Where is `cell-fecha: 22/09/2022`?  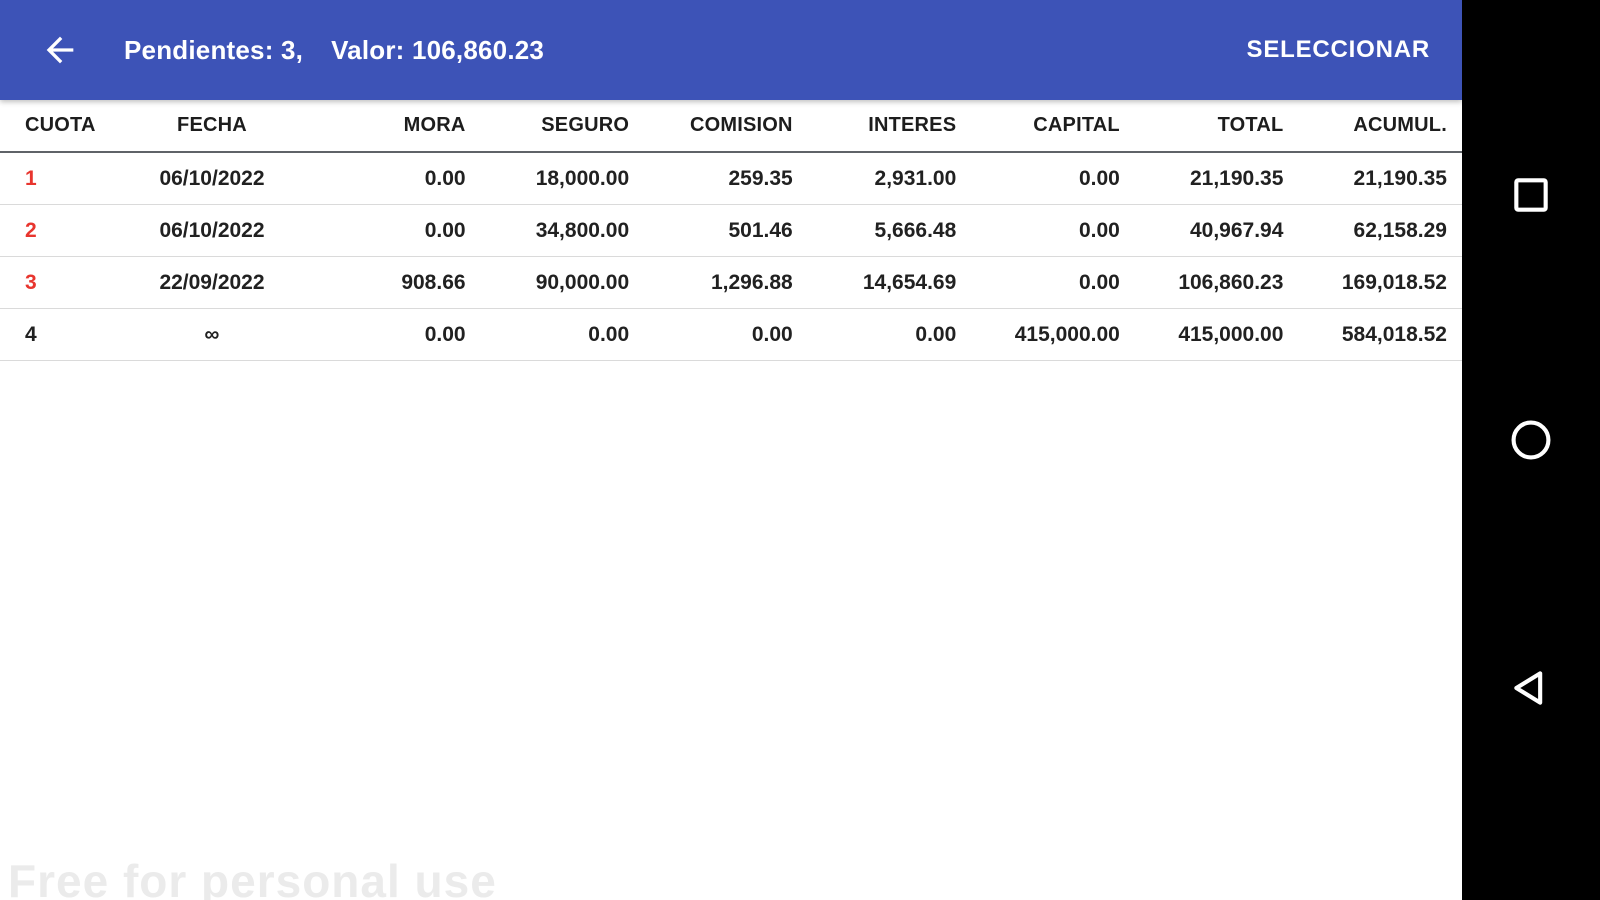 cell-fecha: 22/09/2022 is located at coordinates (212, 282).